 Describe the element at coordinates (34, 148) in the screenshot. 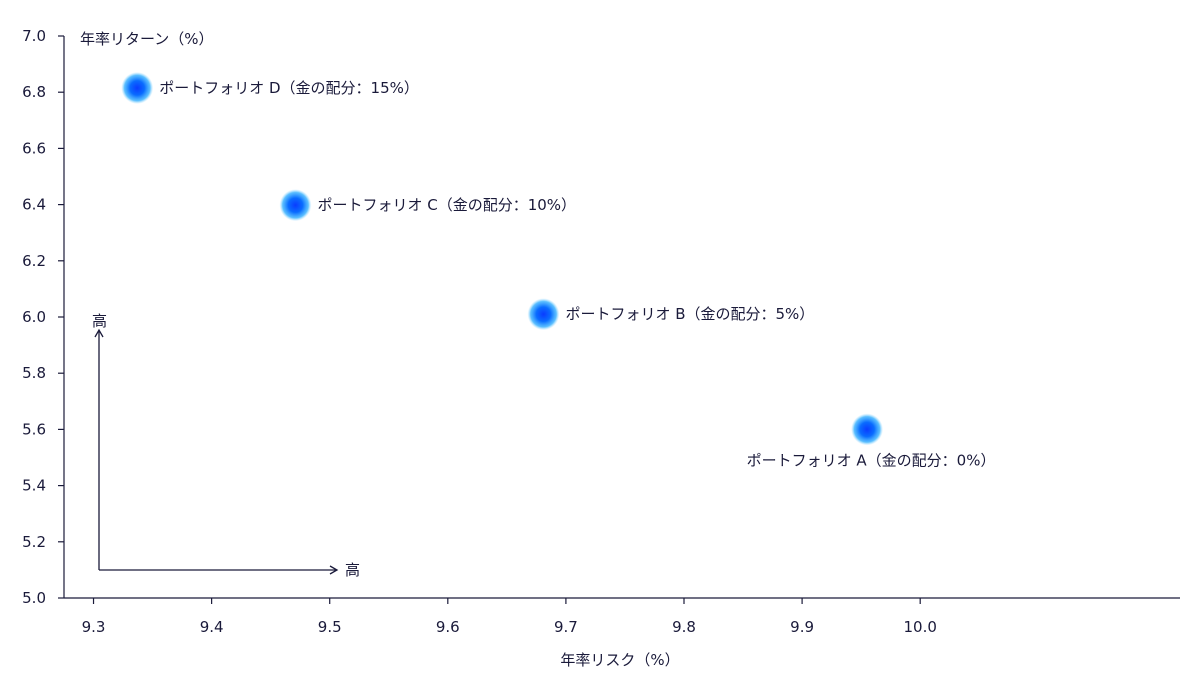

I see `y-tick-label: 6.6` at that location.